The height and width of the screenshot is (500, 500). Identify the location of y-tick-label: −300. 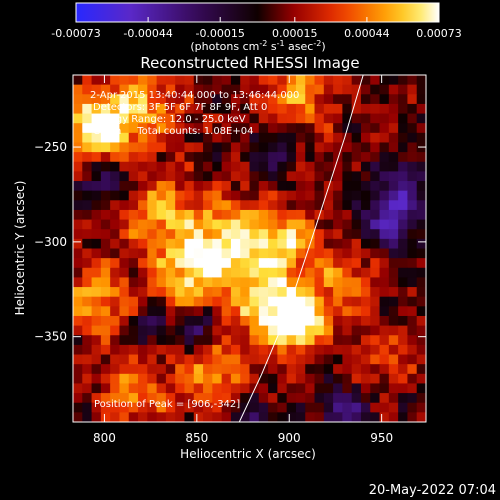
(50, 242).